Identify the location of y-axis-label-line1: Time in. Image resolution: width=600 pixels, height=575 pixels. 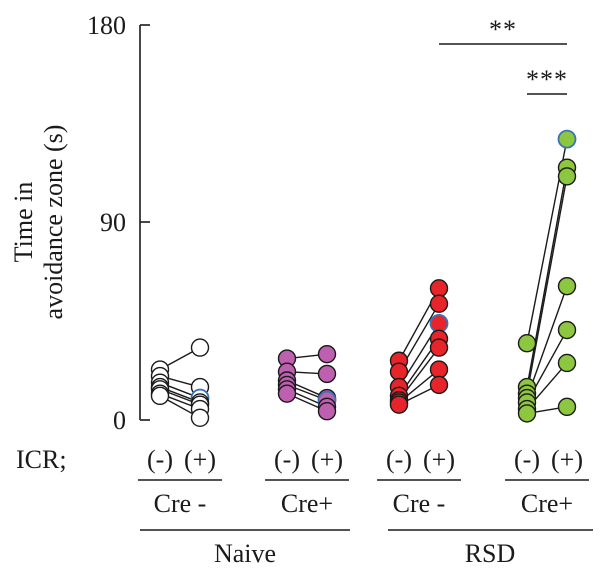
(23, 222).